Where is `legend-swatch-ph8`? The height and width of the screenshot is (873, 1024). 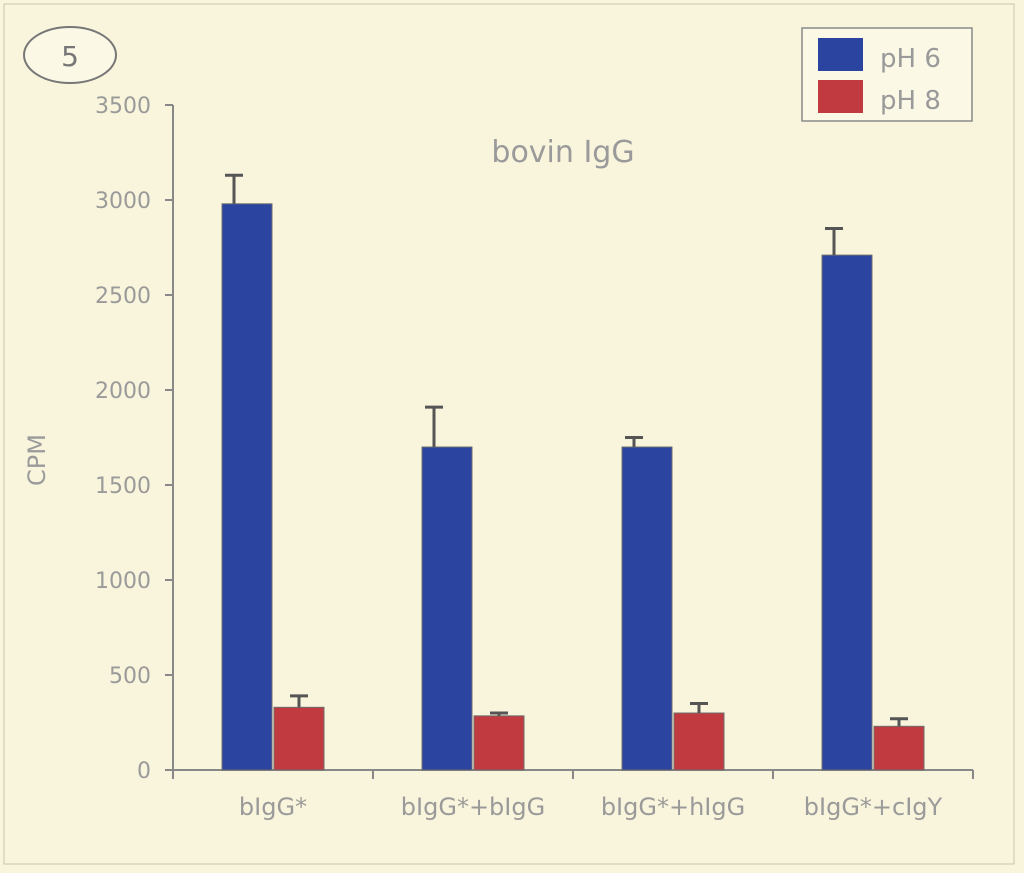 legend-swatch-ph8 is located at coordinates (840, 96).